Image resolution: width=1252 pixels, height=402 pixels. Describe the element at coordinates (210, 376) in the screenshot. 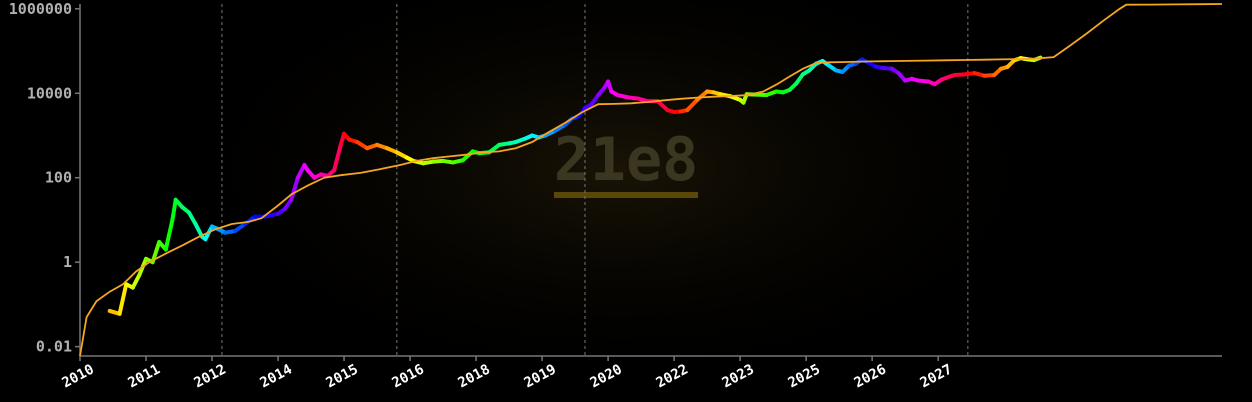

I see `x-tick-label: 2012` at that location.